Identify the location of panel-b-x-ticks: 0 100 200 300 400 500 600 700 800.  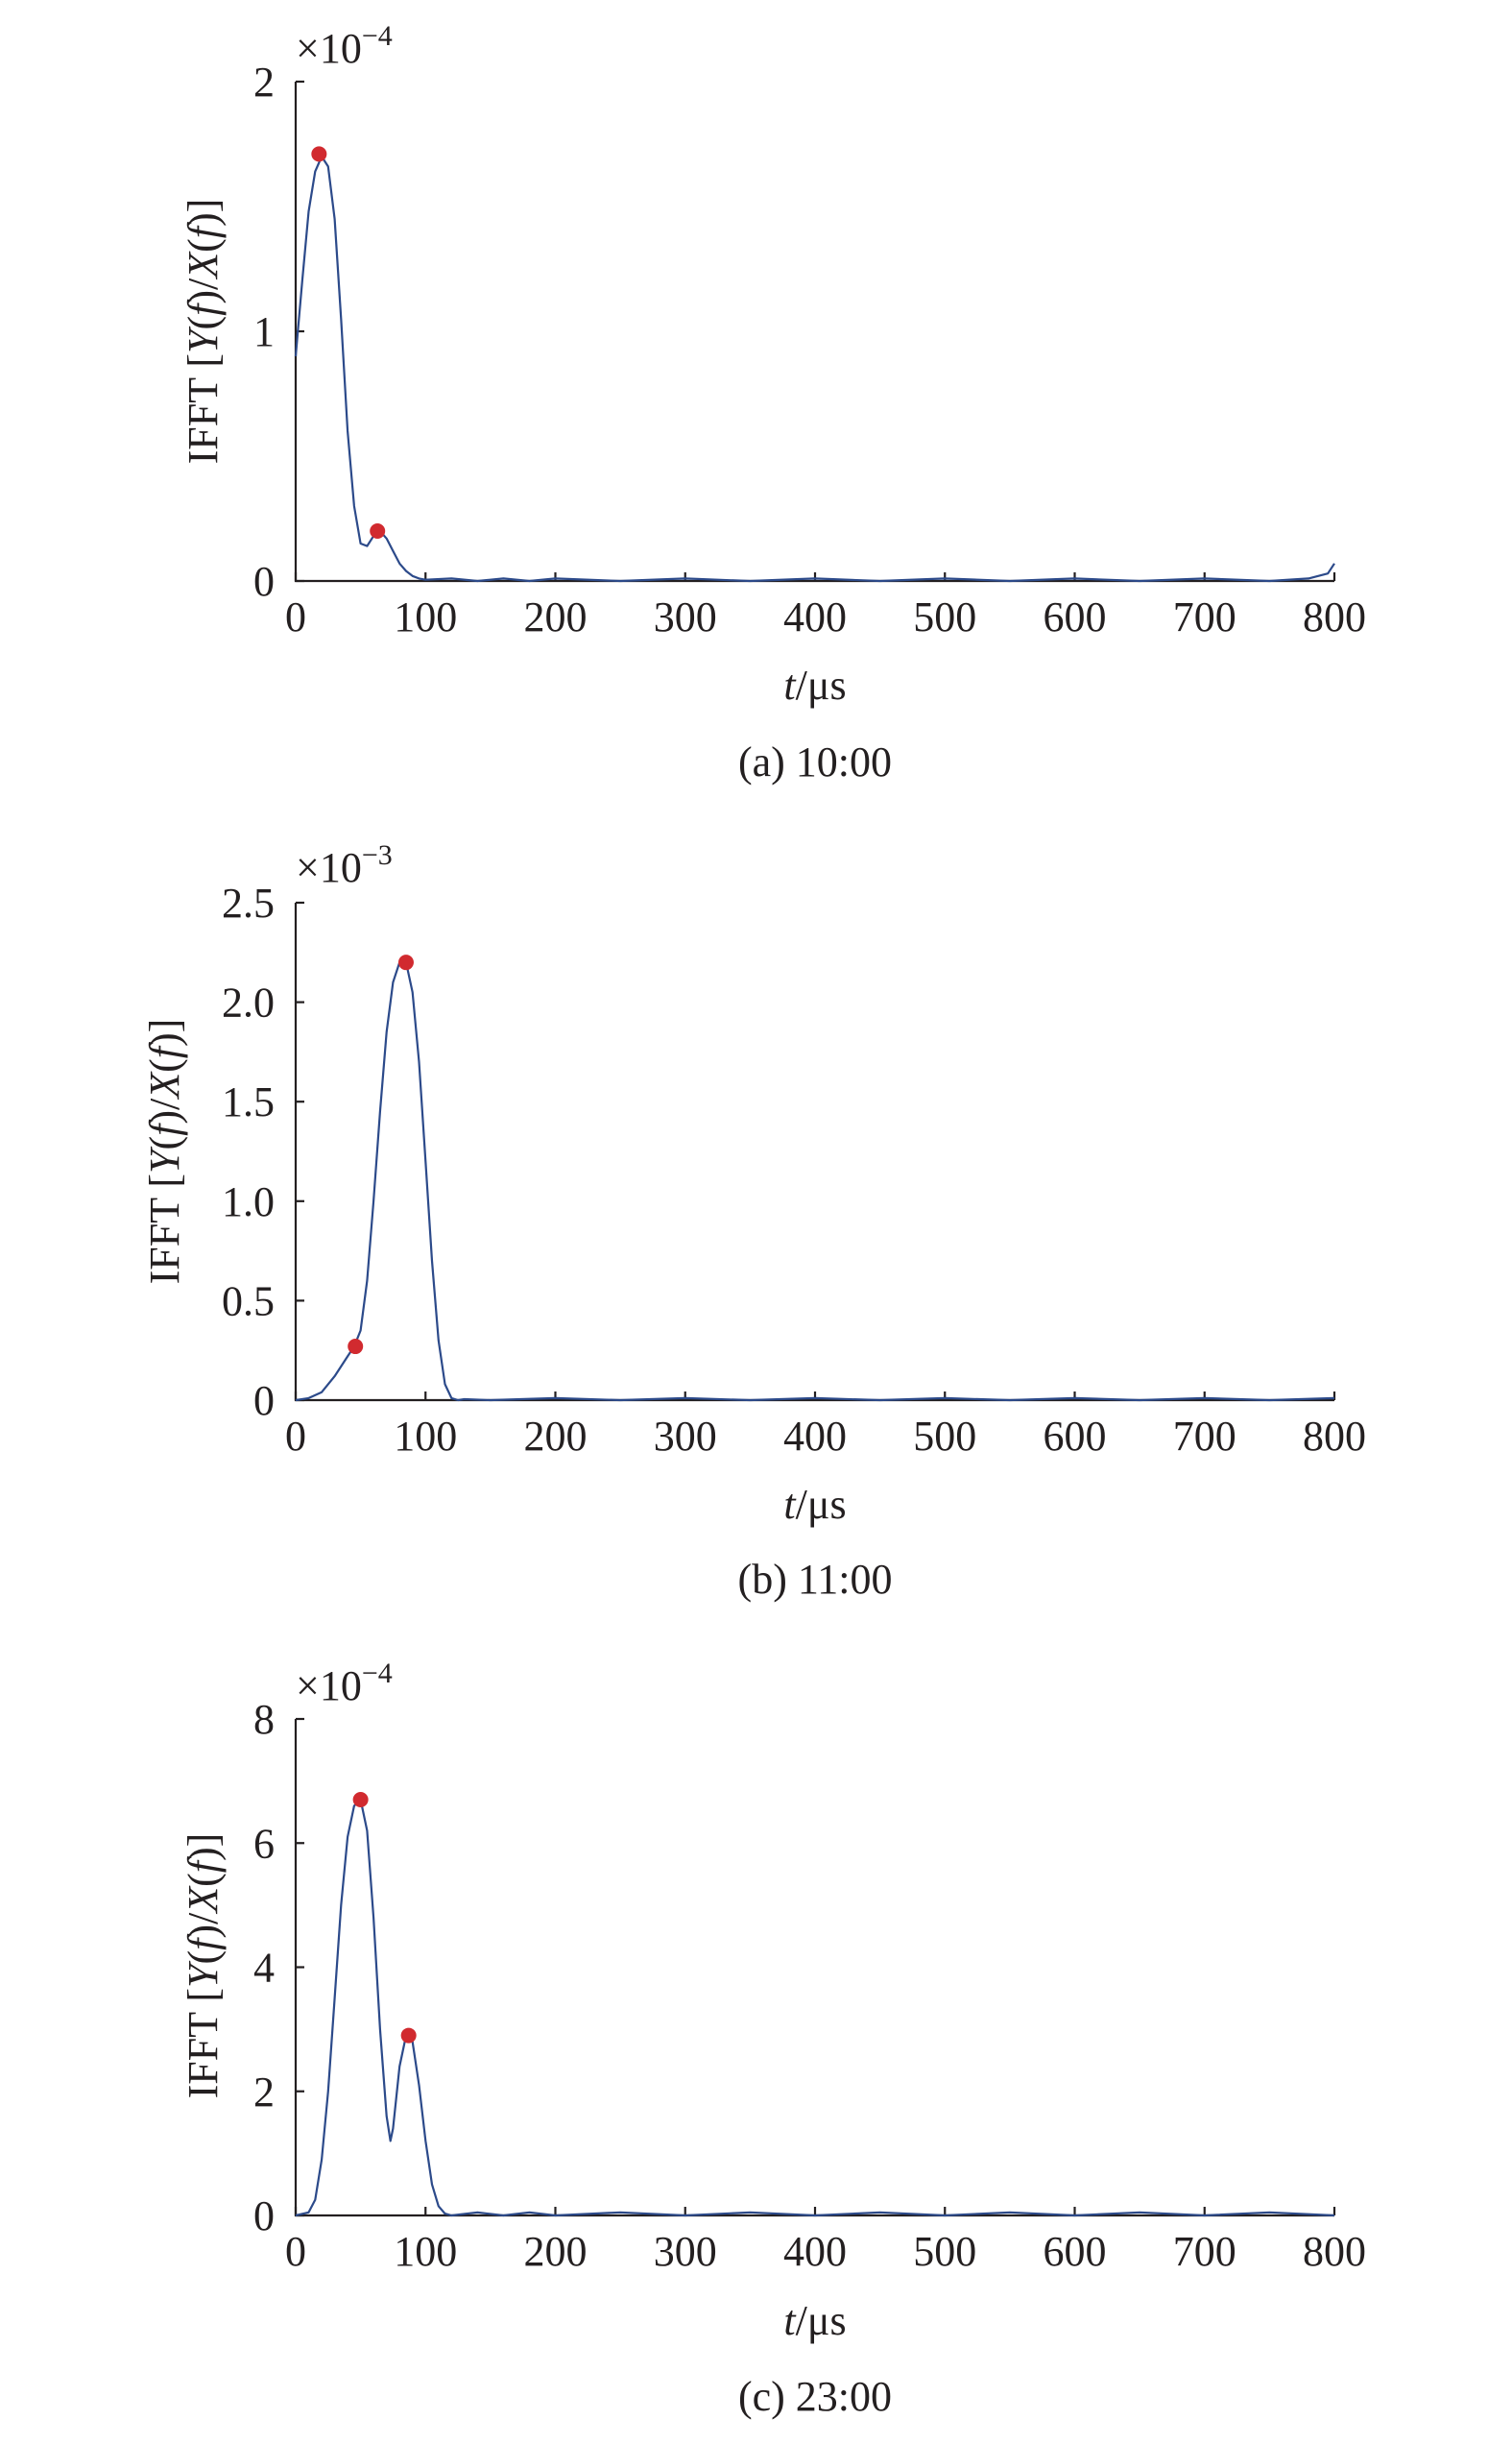
(825, 1425).